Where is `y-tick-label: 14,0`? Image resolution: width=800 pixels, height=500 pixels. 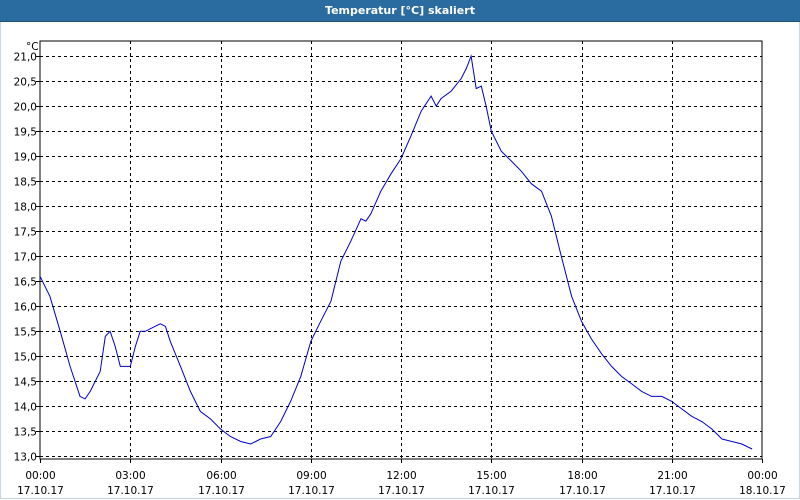 y-tick-label: 14,0 is located at coordinates (25, 408).